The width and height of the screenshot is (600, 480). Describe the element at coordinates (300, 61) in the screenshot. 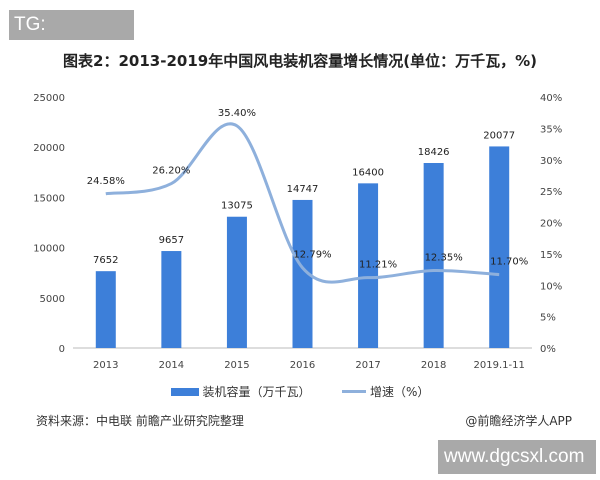

I see `chart-title: 图表2：2013-2019年中国风电装机容量增长情况(单位：万千瓦，%)` at that location.